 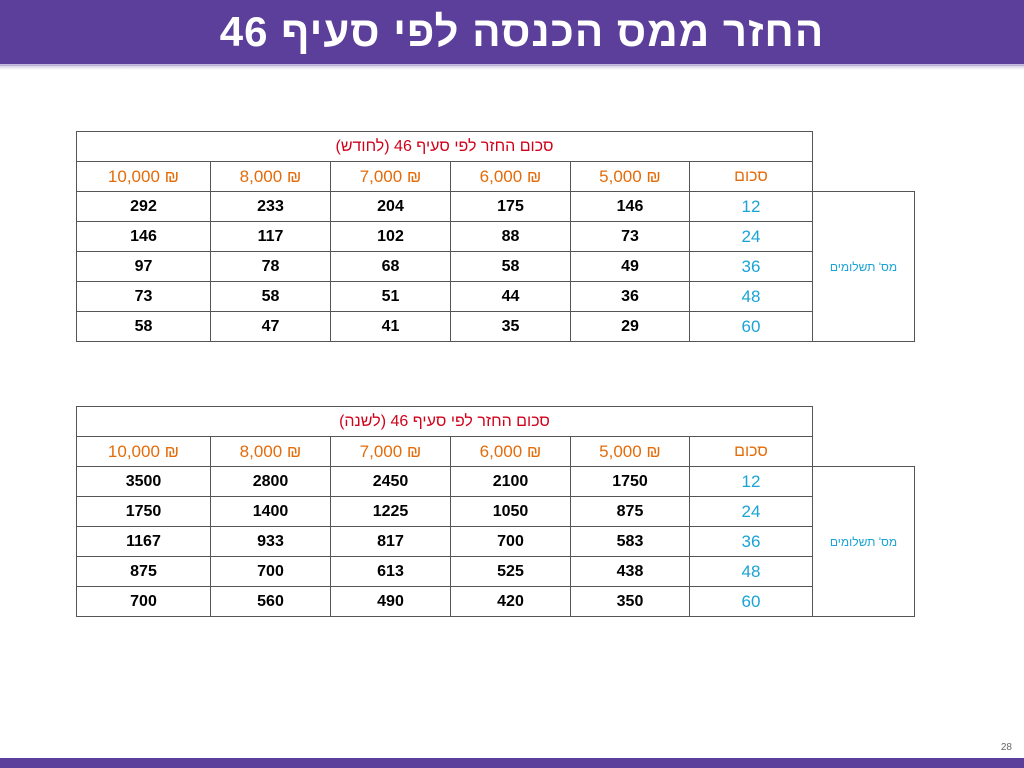 What do you see at coordinates (270, 206) in the screenshot?
I see `value-cell: 233` at bounding box center [270, 206].